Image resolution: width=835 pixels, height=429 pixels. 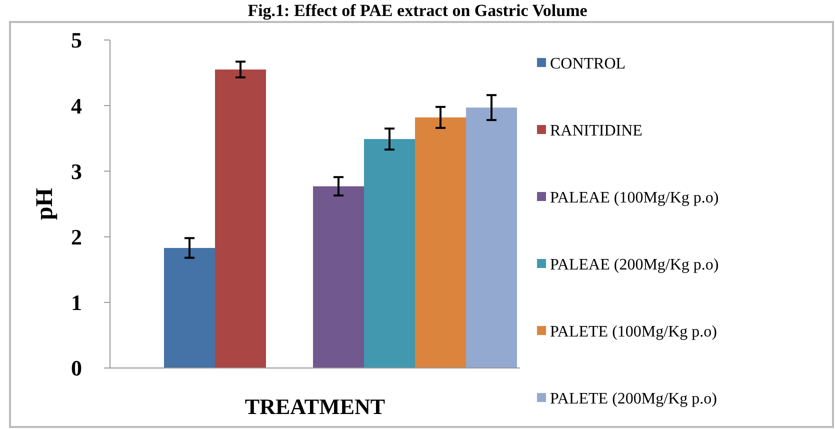 I want to click on legend-label: RANITIDINE, so click(x=596, y=131).